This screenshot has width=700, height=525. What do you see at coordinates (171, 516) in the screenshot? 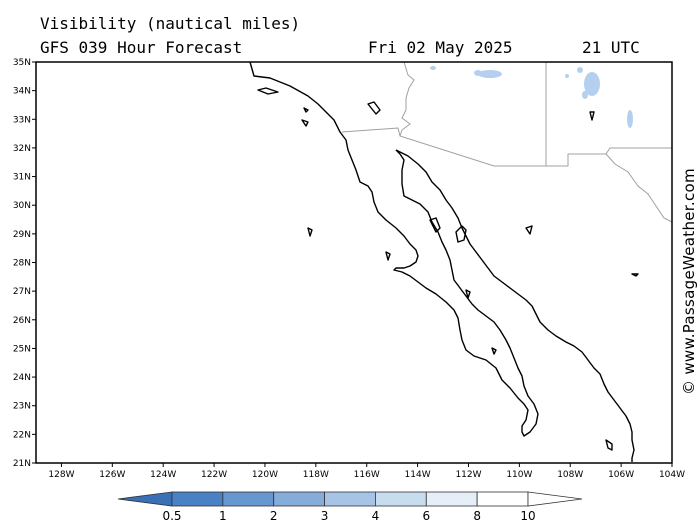
I see `colorbar-label: 0.5` at bounding box center [171, 516].